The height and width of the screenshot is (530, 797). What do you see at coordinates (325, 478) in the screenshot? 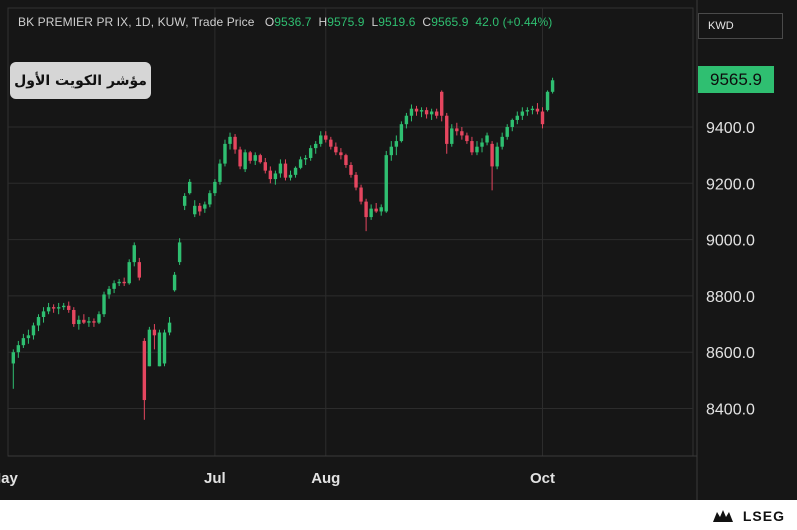
I see `x-tick-label: Aug` at bounding box center [325, 478].